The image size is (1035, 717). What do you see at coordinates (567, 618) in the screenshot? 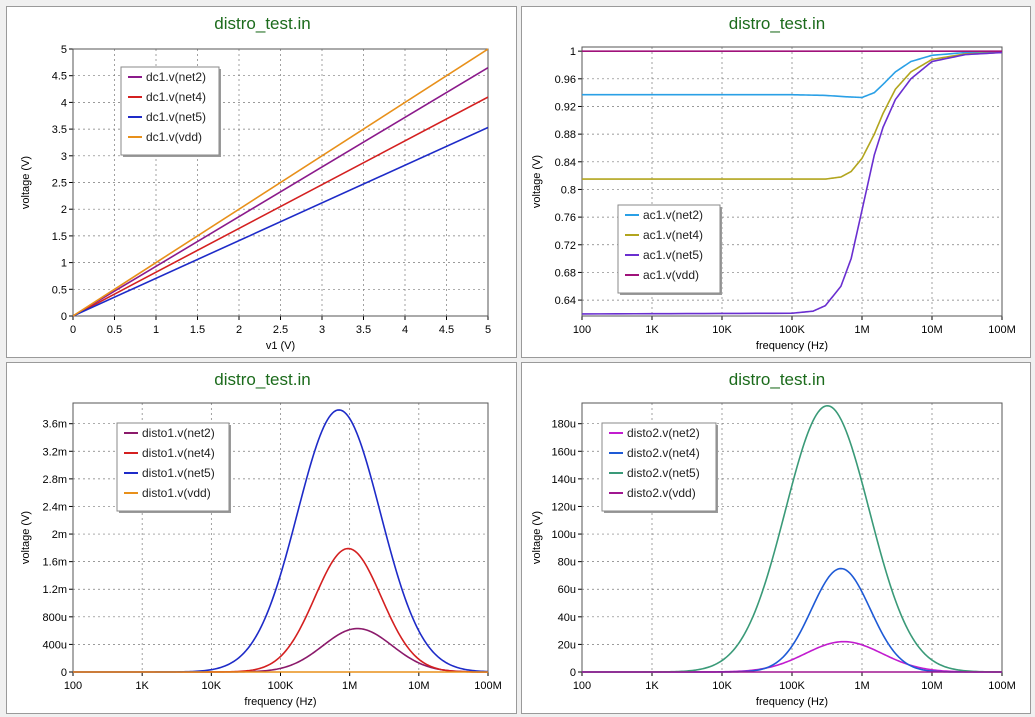
I see `y-tick-label: 40u` at bounding box center [567, 618].